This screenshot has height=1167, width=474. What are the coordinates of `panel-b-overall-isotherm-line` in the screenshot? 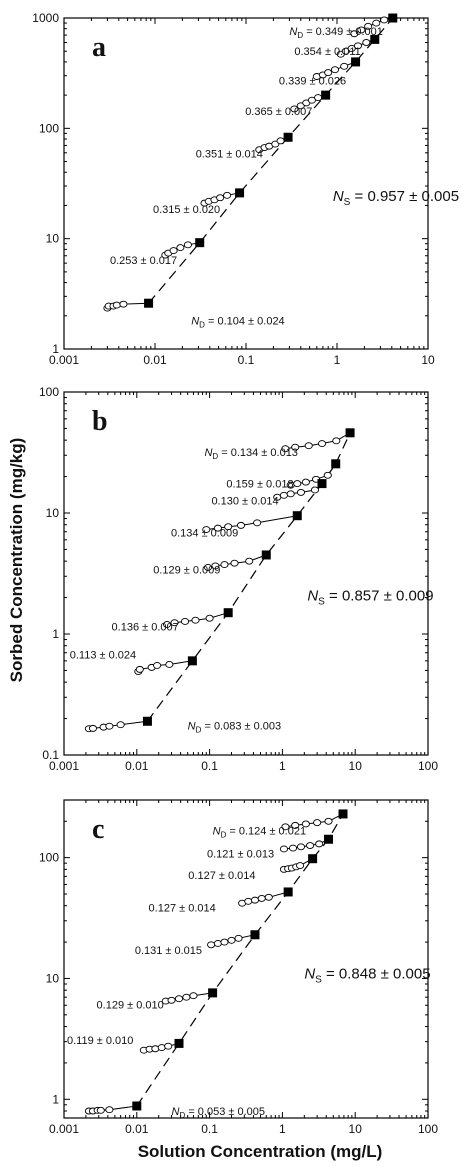 It's located at (248, 577).